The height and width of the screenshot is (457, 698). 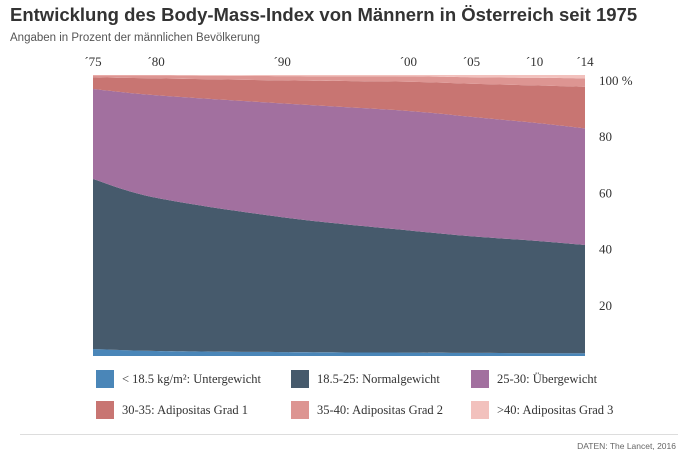 I want to click on footer-divider, so click(x=349, y=434).